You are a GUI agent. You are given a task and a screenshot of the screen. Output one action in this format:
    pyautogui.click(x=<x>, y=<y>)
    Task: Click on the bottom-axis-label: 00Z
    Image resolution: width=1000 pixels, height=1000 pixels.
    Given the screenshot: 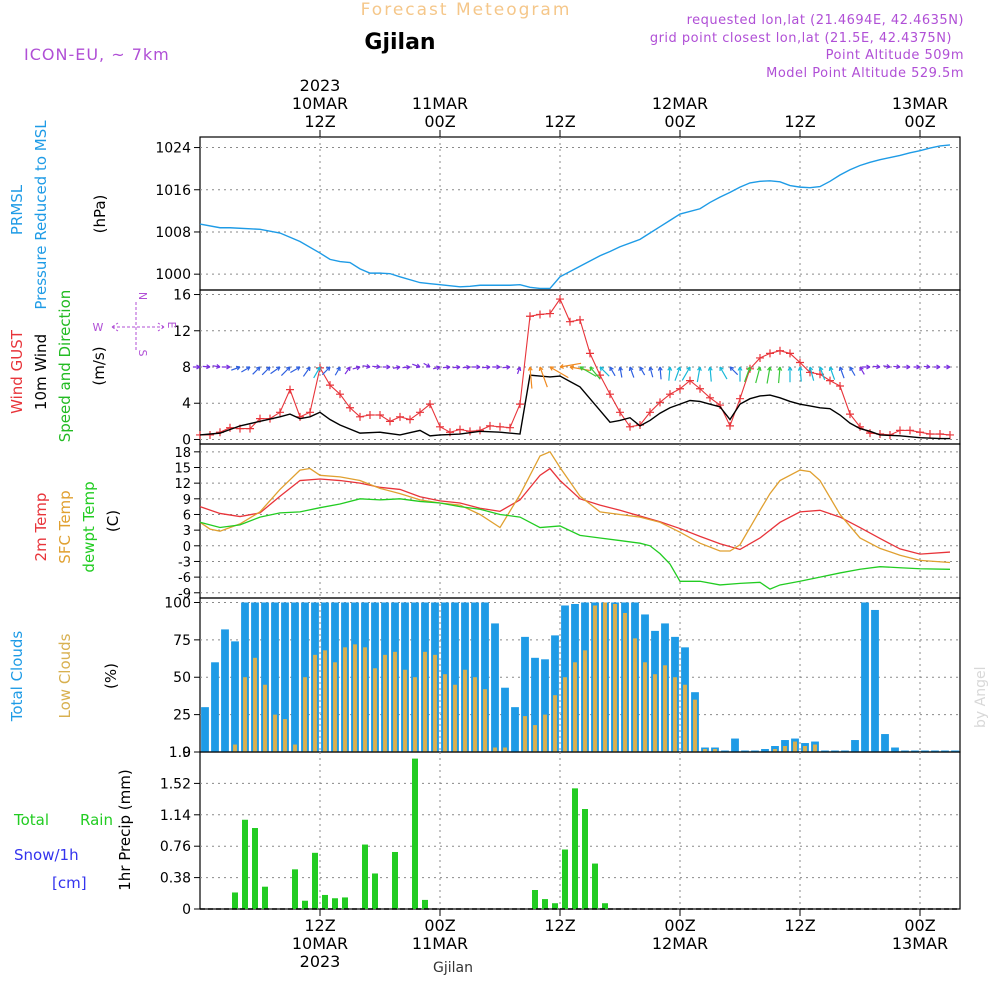 What is the action you would take?
    pyautogui.click(x=439, y=925)
    